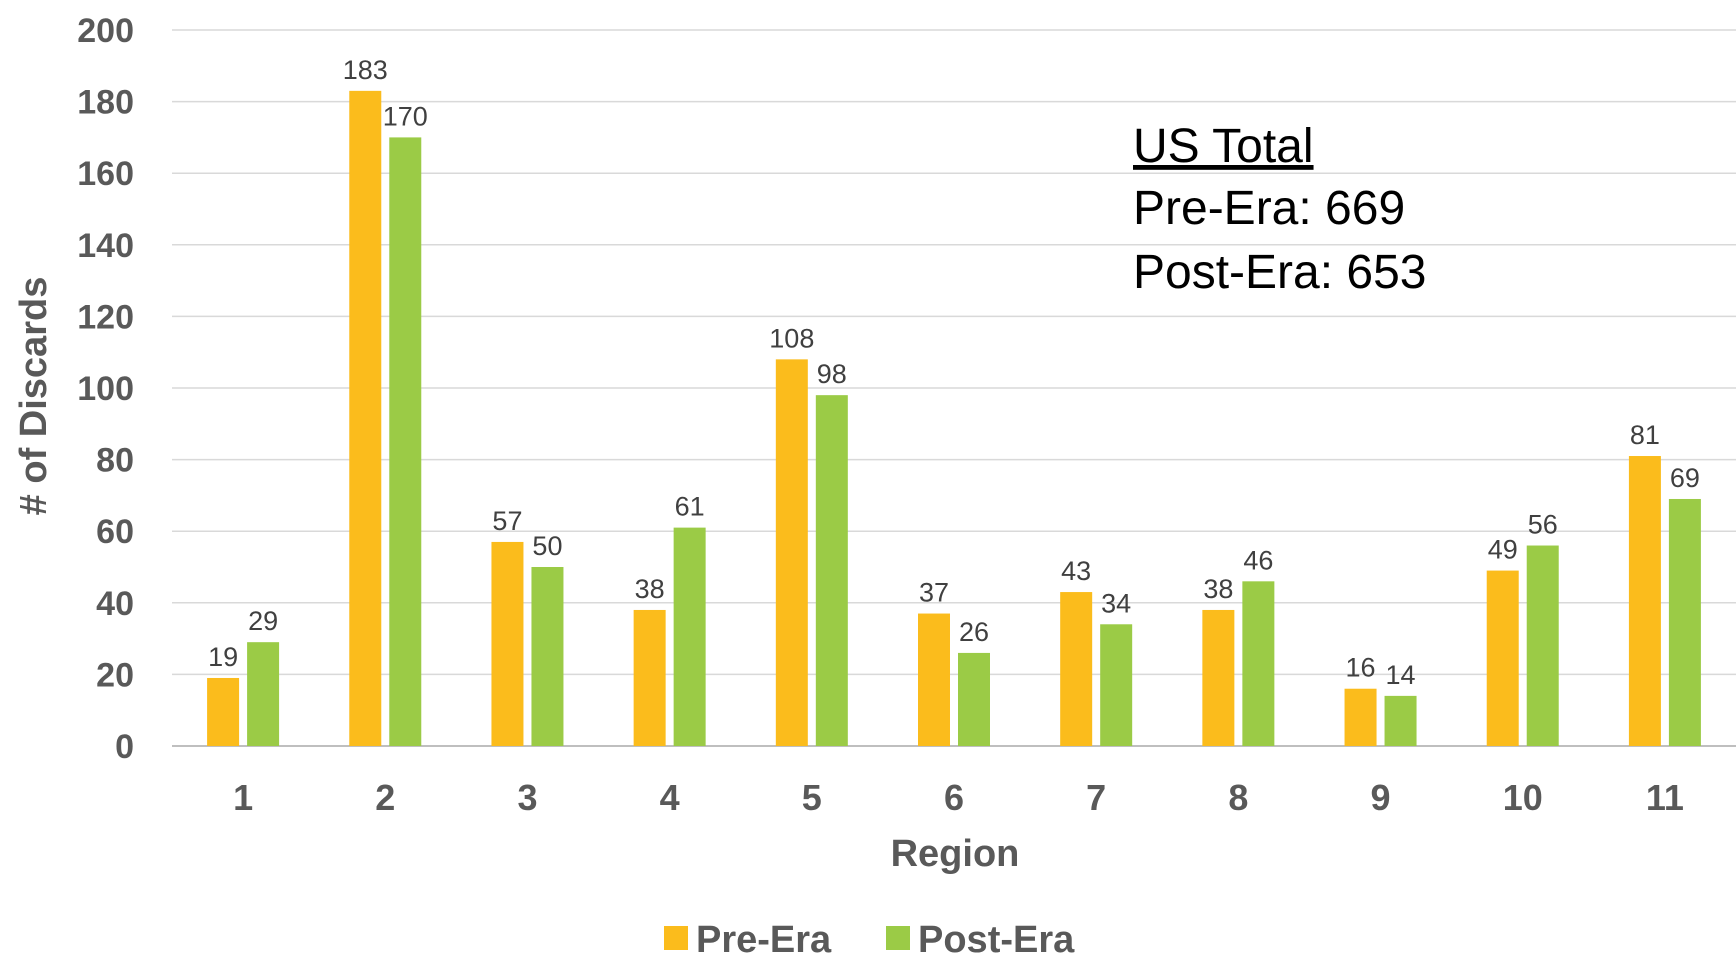 The height and width of the screenshot is (958, 1736). What do you see at coordinates (1116, 603) in the screenshot?
I see `data-label-post-era-region-7: 34` at bounding box center [1116, 603].